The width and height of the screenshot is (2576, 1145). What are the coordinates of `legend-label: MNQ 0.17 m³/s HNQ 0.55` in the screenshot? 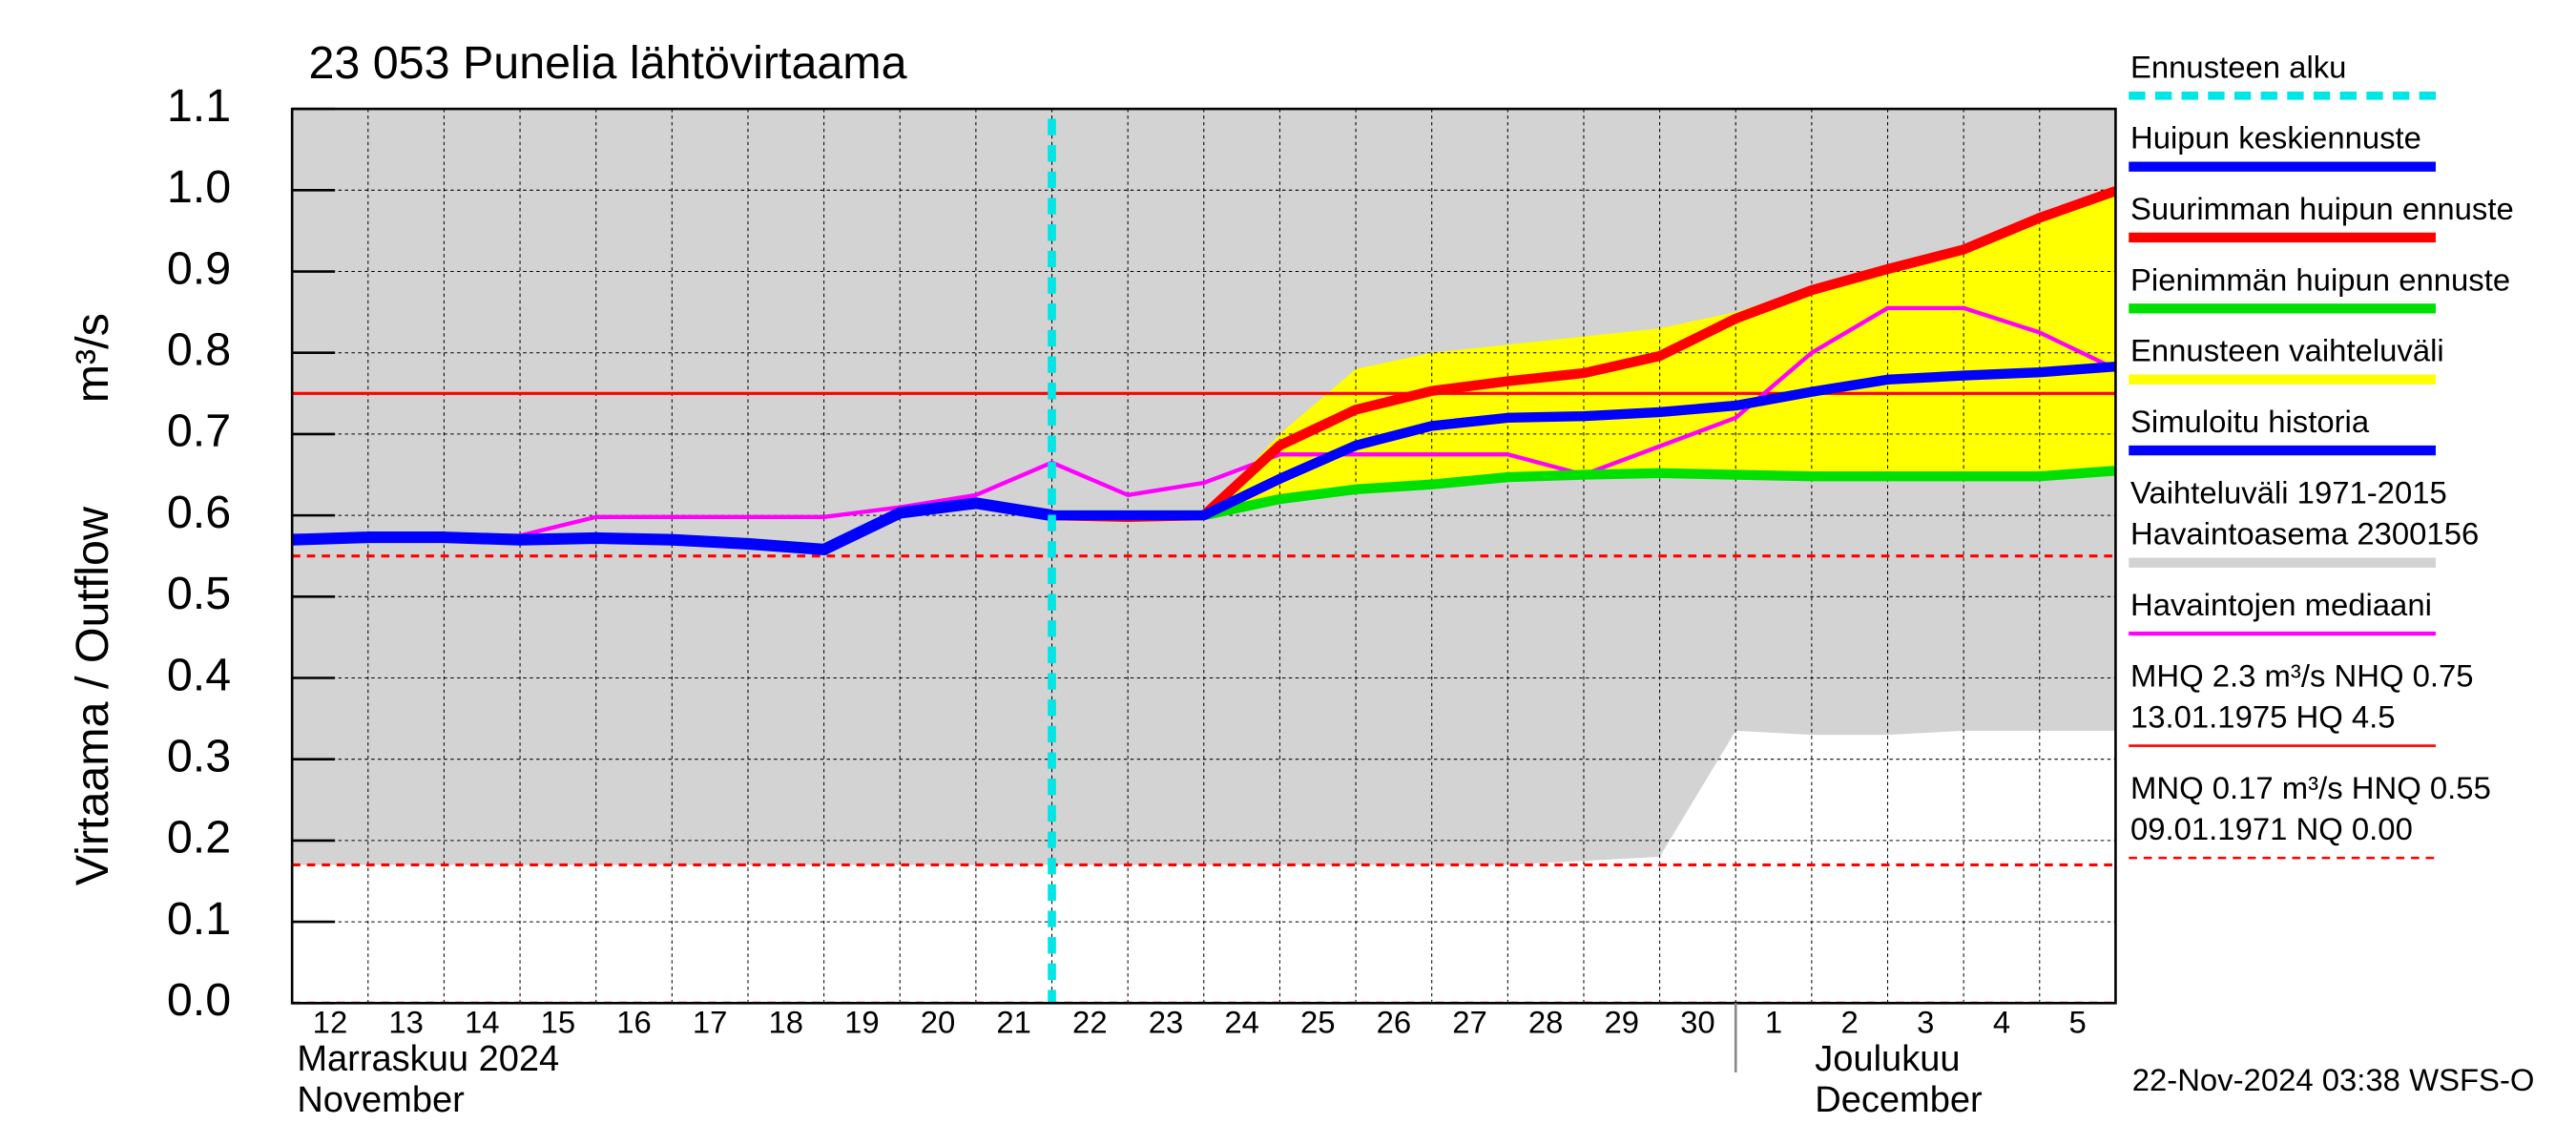 It's located at (2310, 788).